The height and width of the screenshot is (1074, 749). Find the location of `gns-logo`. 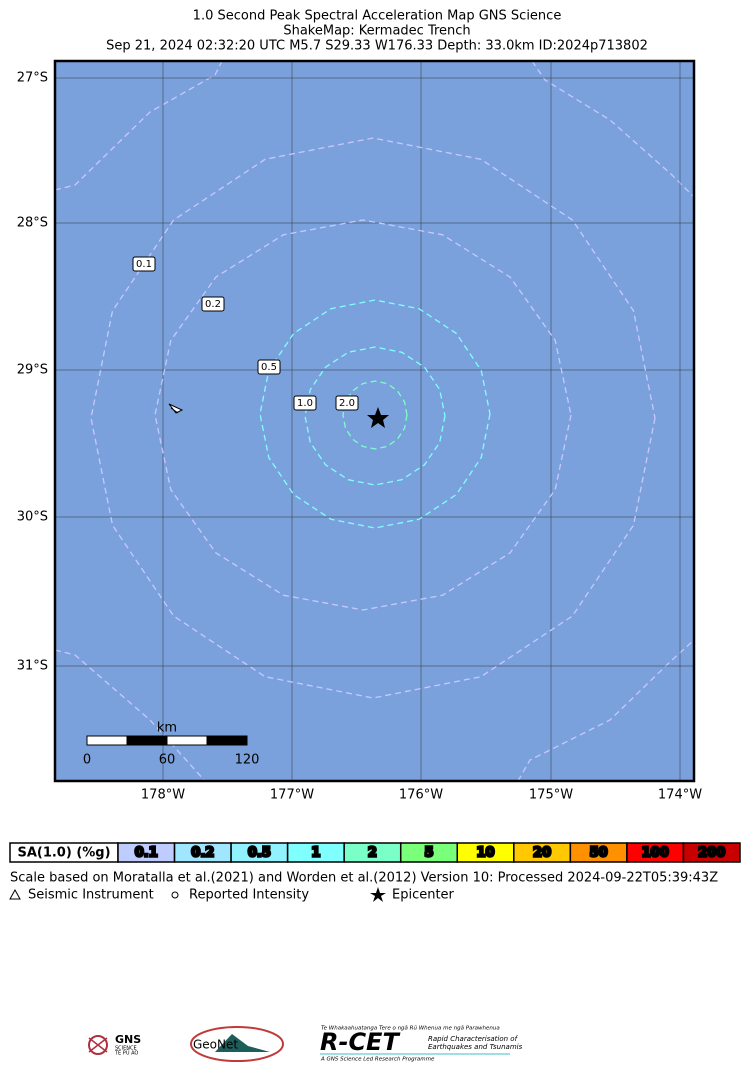

gns-logo is located at coordinates (98, 1045).